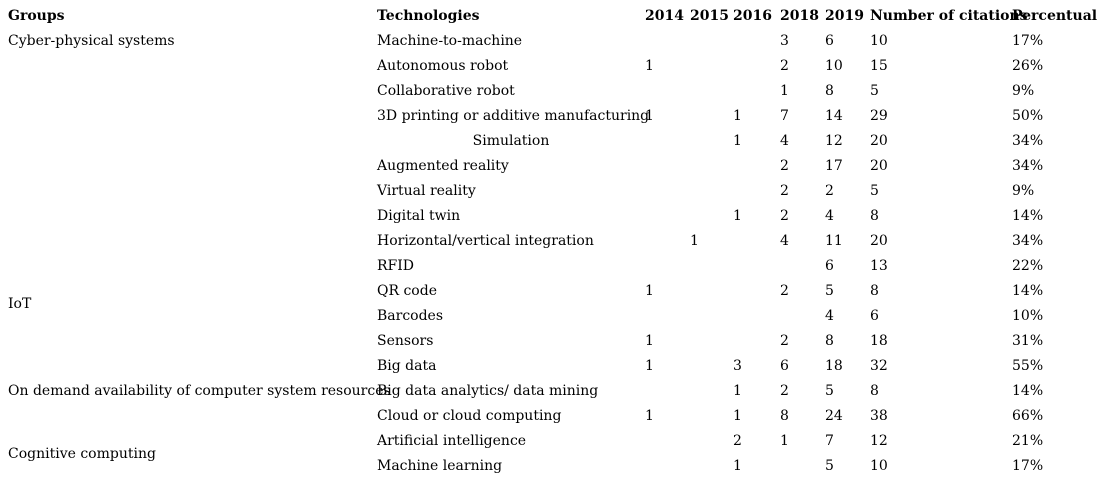 This screenshot has height=487, width=1097. Describe the element at coordinates (752, 16) in the screenshot. I see `header-2016: 2016` at that location.